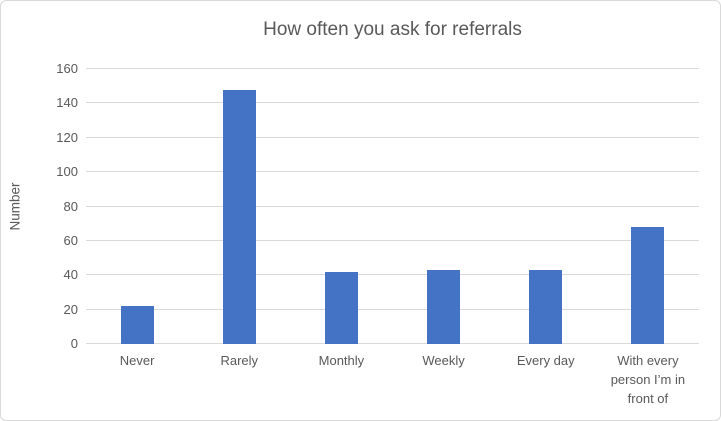  I want to click on y-tick-label: 0, so click(74, 343).